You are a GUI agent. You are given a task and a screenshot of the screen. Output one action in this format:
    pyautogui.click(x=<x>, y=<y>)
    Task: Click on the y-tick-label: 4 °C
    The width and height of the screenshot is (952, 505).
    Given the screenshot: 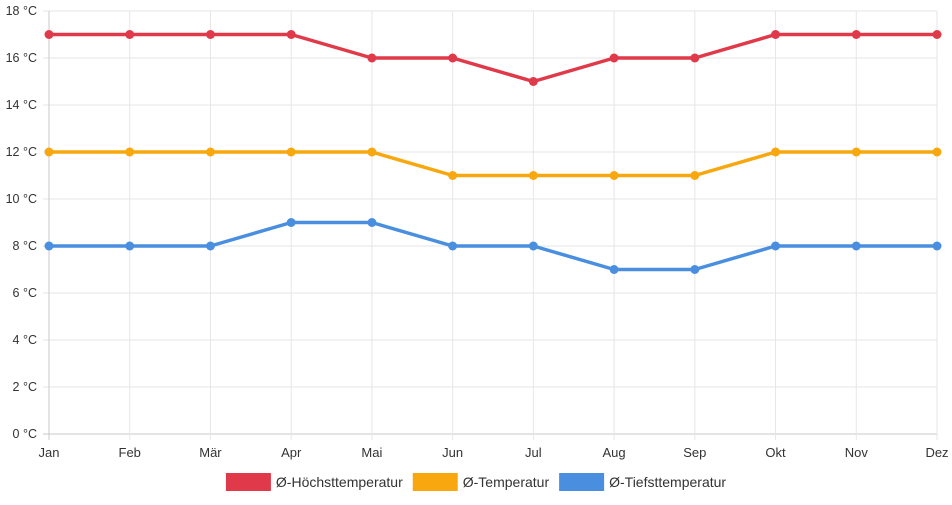 What is the action you would take?
    pyautogui.click(x=25, y=340)
    